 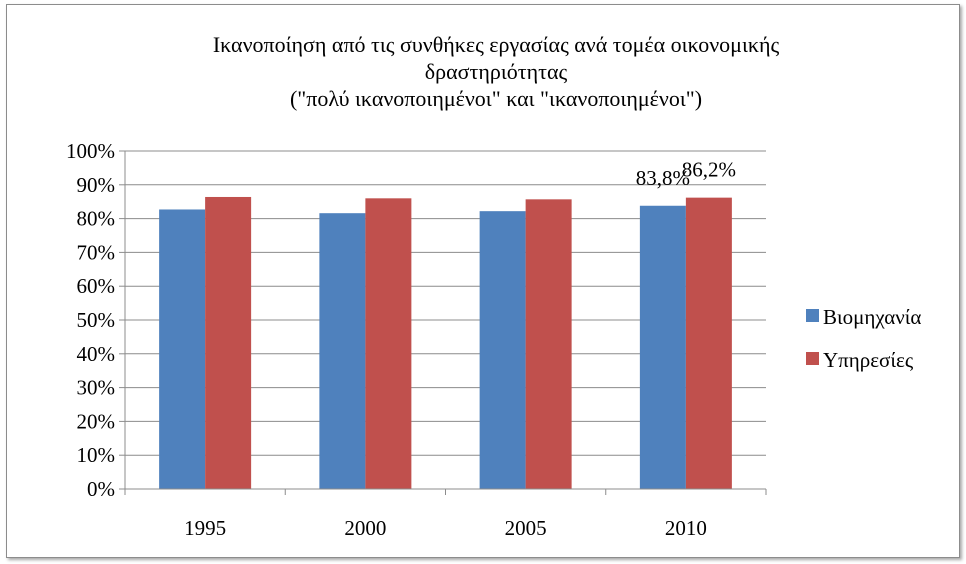 I want to click on y-tick-label: 100%, so click(x=90, y=151).